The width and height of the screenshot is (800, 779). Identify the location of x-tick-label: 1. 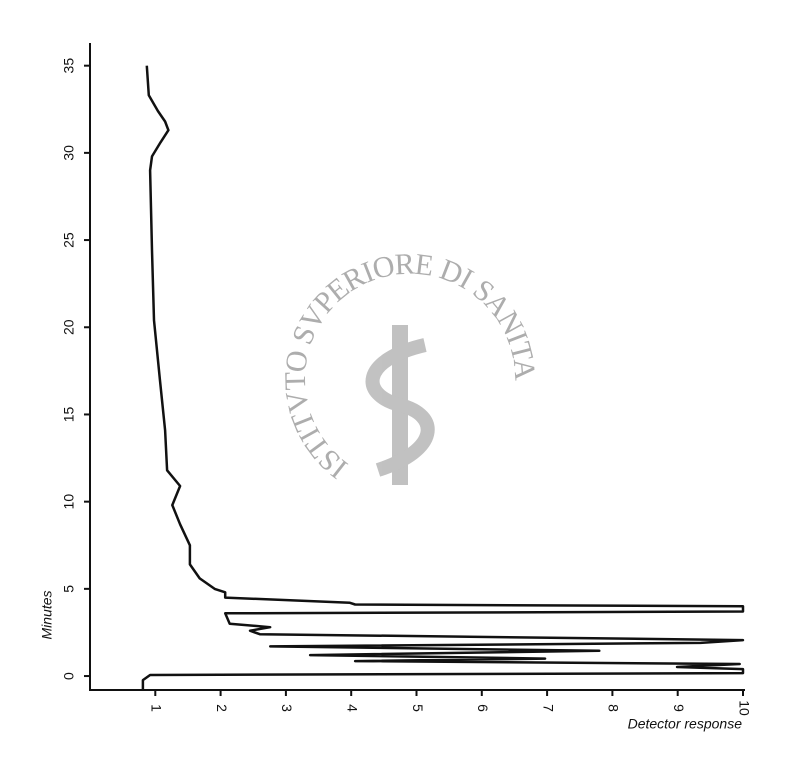
(157, 708).